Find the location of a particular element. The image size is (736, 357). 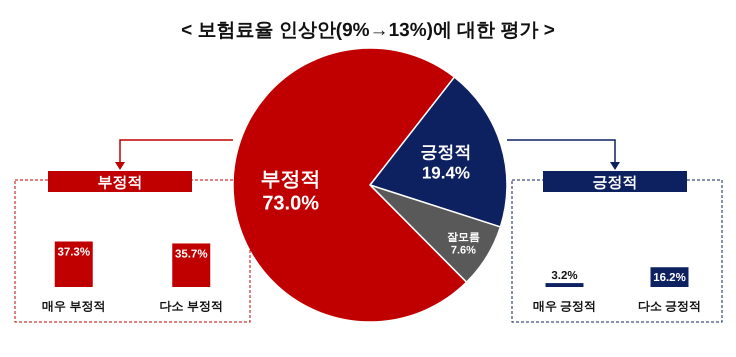

x-tick-label: 다소 긍정적 is located at coordinates (670, 306).